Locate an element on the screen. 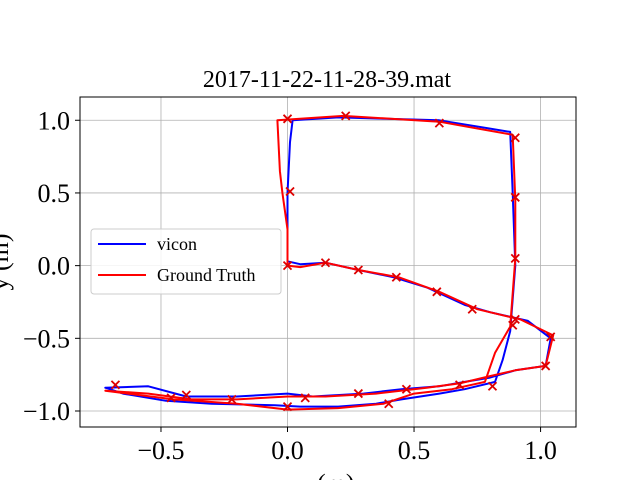 This screenshot has width=640, height=480. legend-box is located at coordinates (186, 261).